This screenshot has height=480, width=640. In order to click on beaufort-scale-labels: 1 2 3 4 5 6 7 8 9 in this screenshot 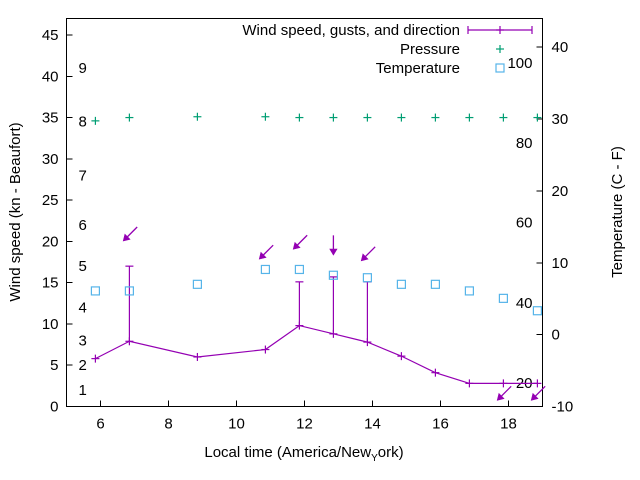, I will do `click(83, 229)`.